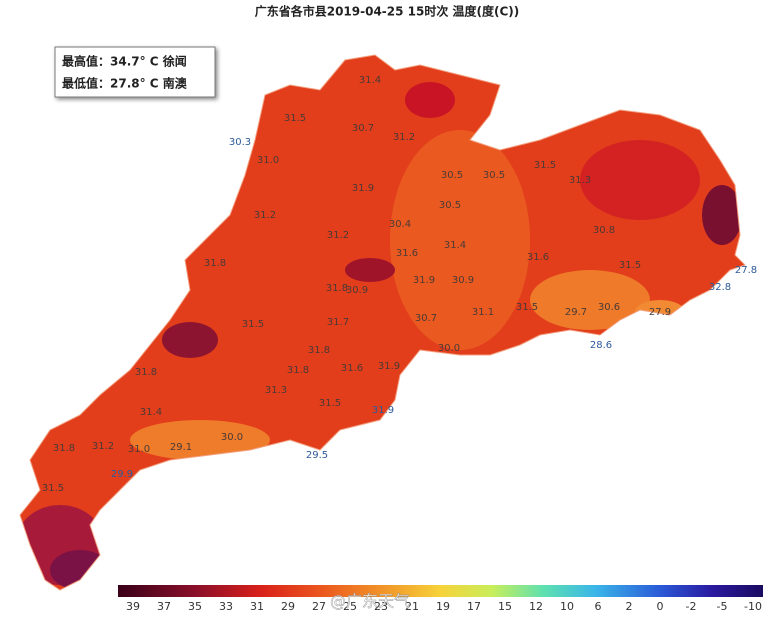 The width and height of the screenshot is (774, 620). What do you see at coordinates (629, 606) in the screenshot?
I see `legend-label: 2` at bounding box center [629, 606].